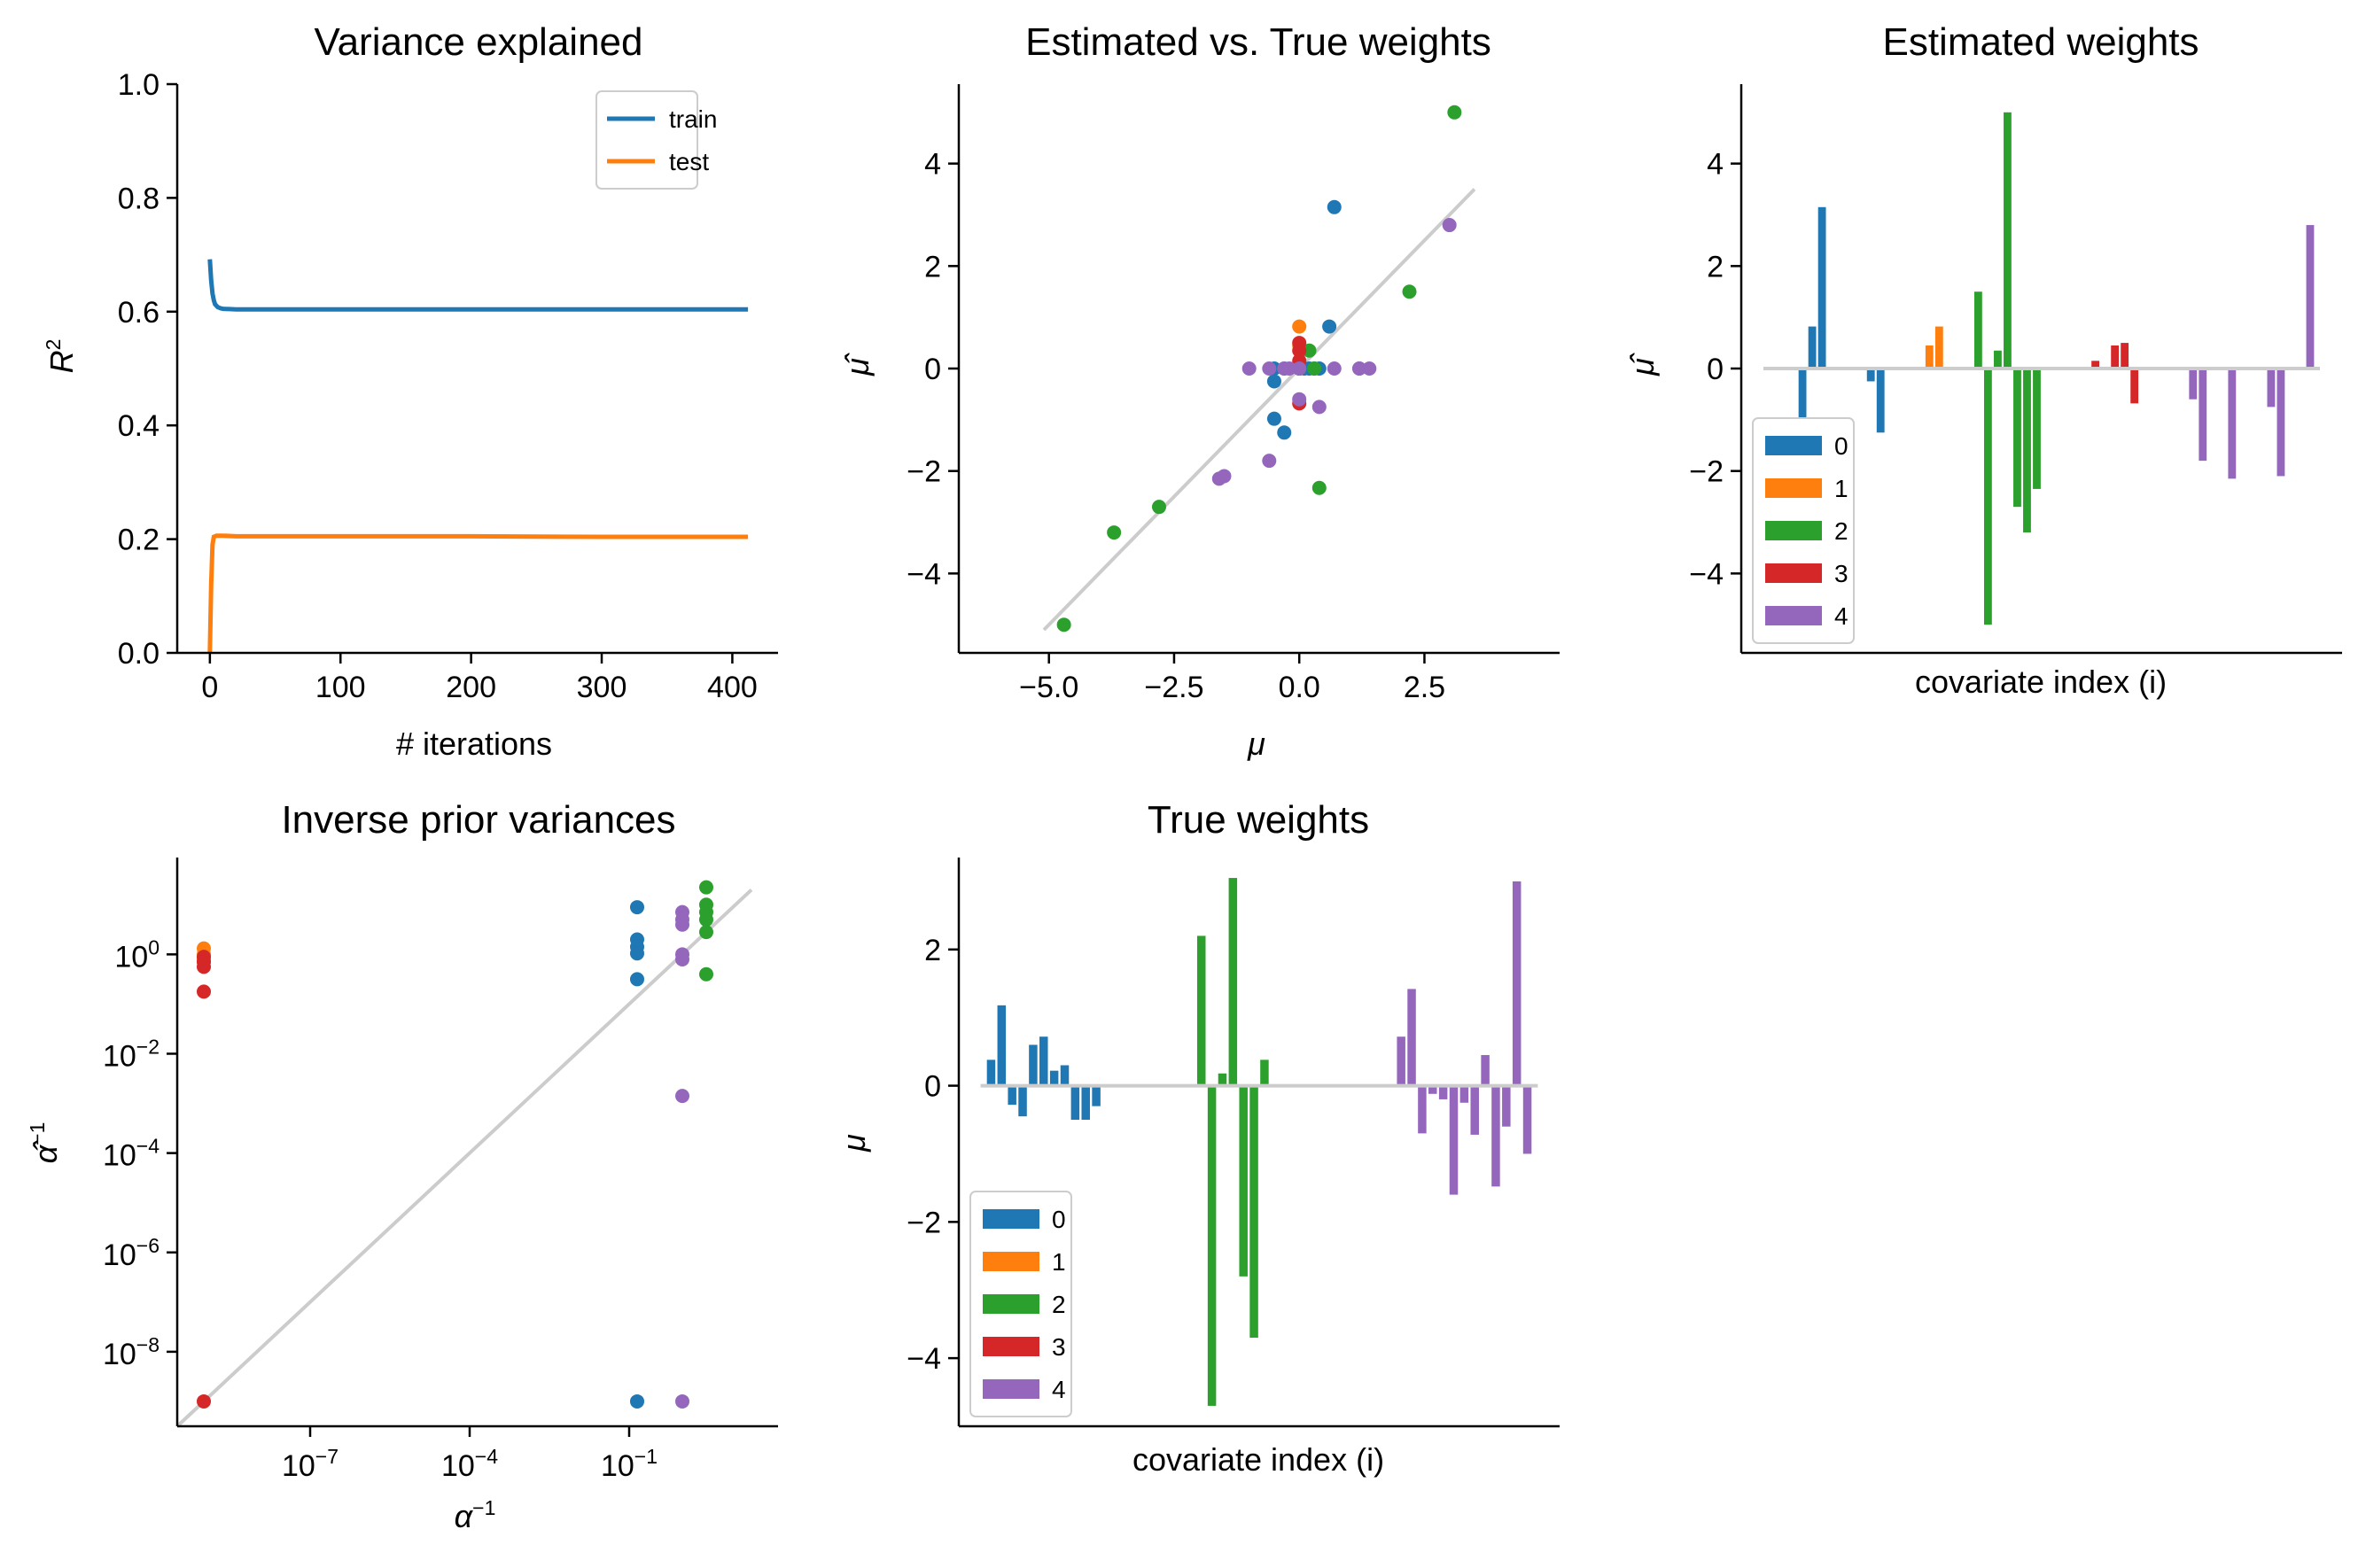 This screenshot has width=2366, height=1568. I want to click on true-ytick-label: 0, so click(933, 1087).